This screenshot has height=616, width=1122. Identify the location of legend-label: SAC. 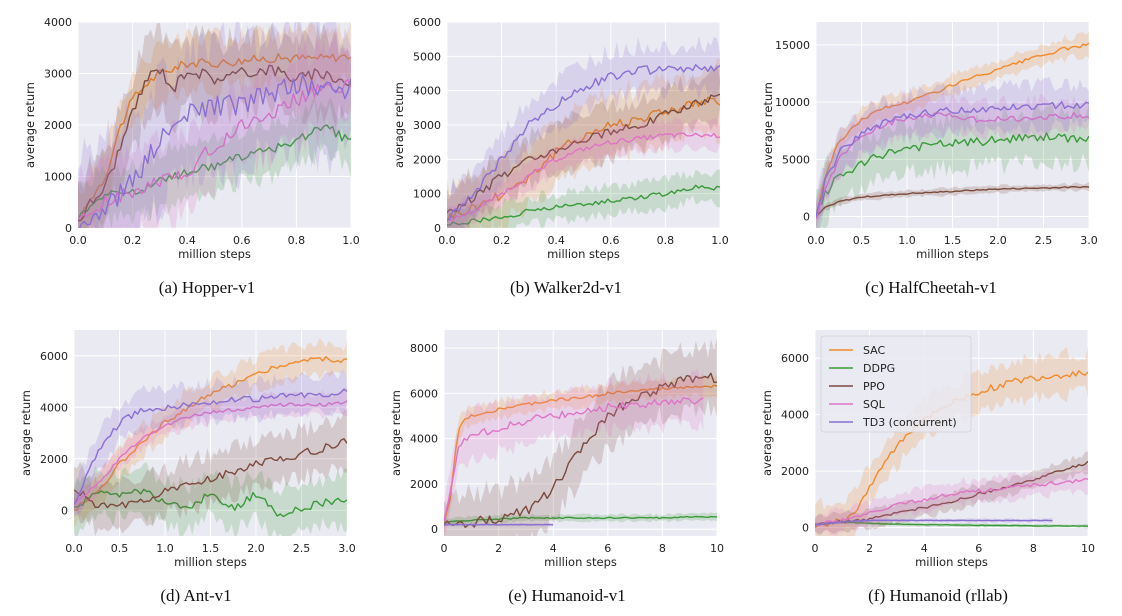
(874, 350).